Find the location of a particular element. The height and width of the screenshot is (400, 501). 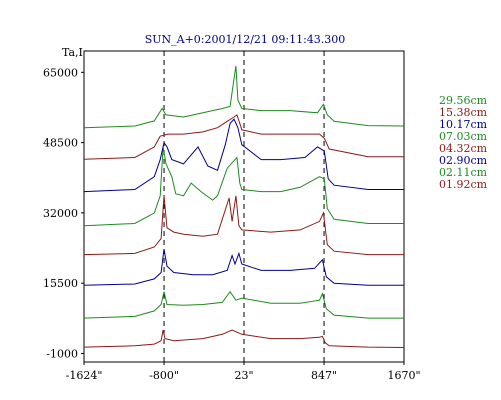

legend-item: 10.17cm is located at coordinates (463, 124).